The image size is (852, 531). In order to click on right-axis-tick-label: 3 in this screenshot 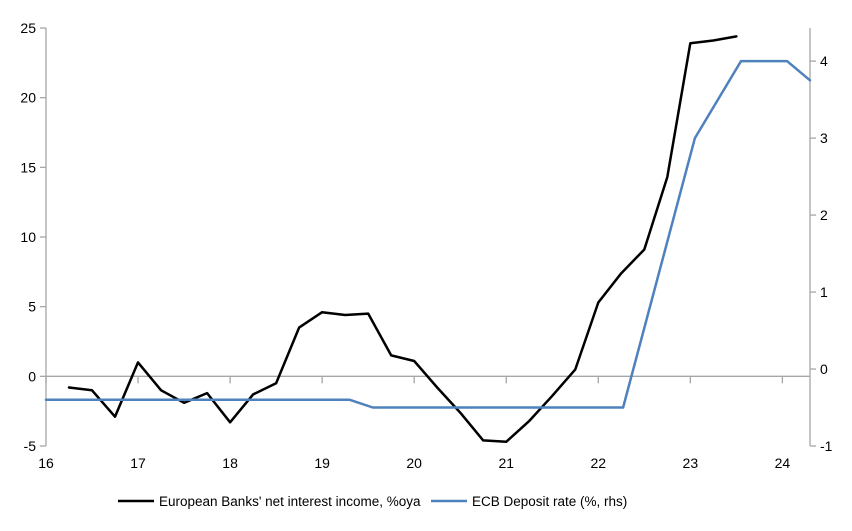, I will do `click(824, 138)`.